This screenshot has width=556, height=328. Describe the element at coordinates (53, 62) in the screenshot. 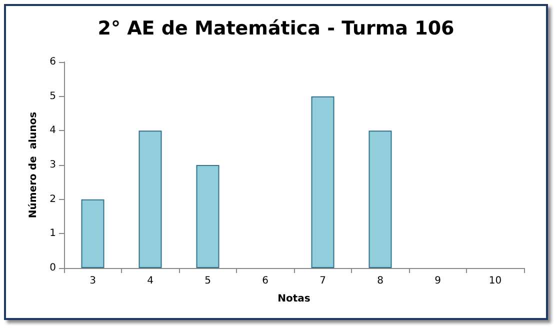

I see `y-tick-label: 6` at that location.